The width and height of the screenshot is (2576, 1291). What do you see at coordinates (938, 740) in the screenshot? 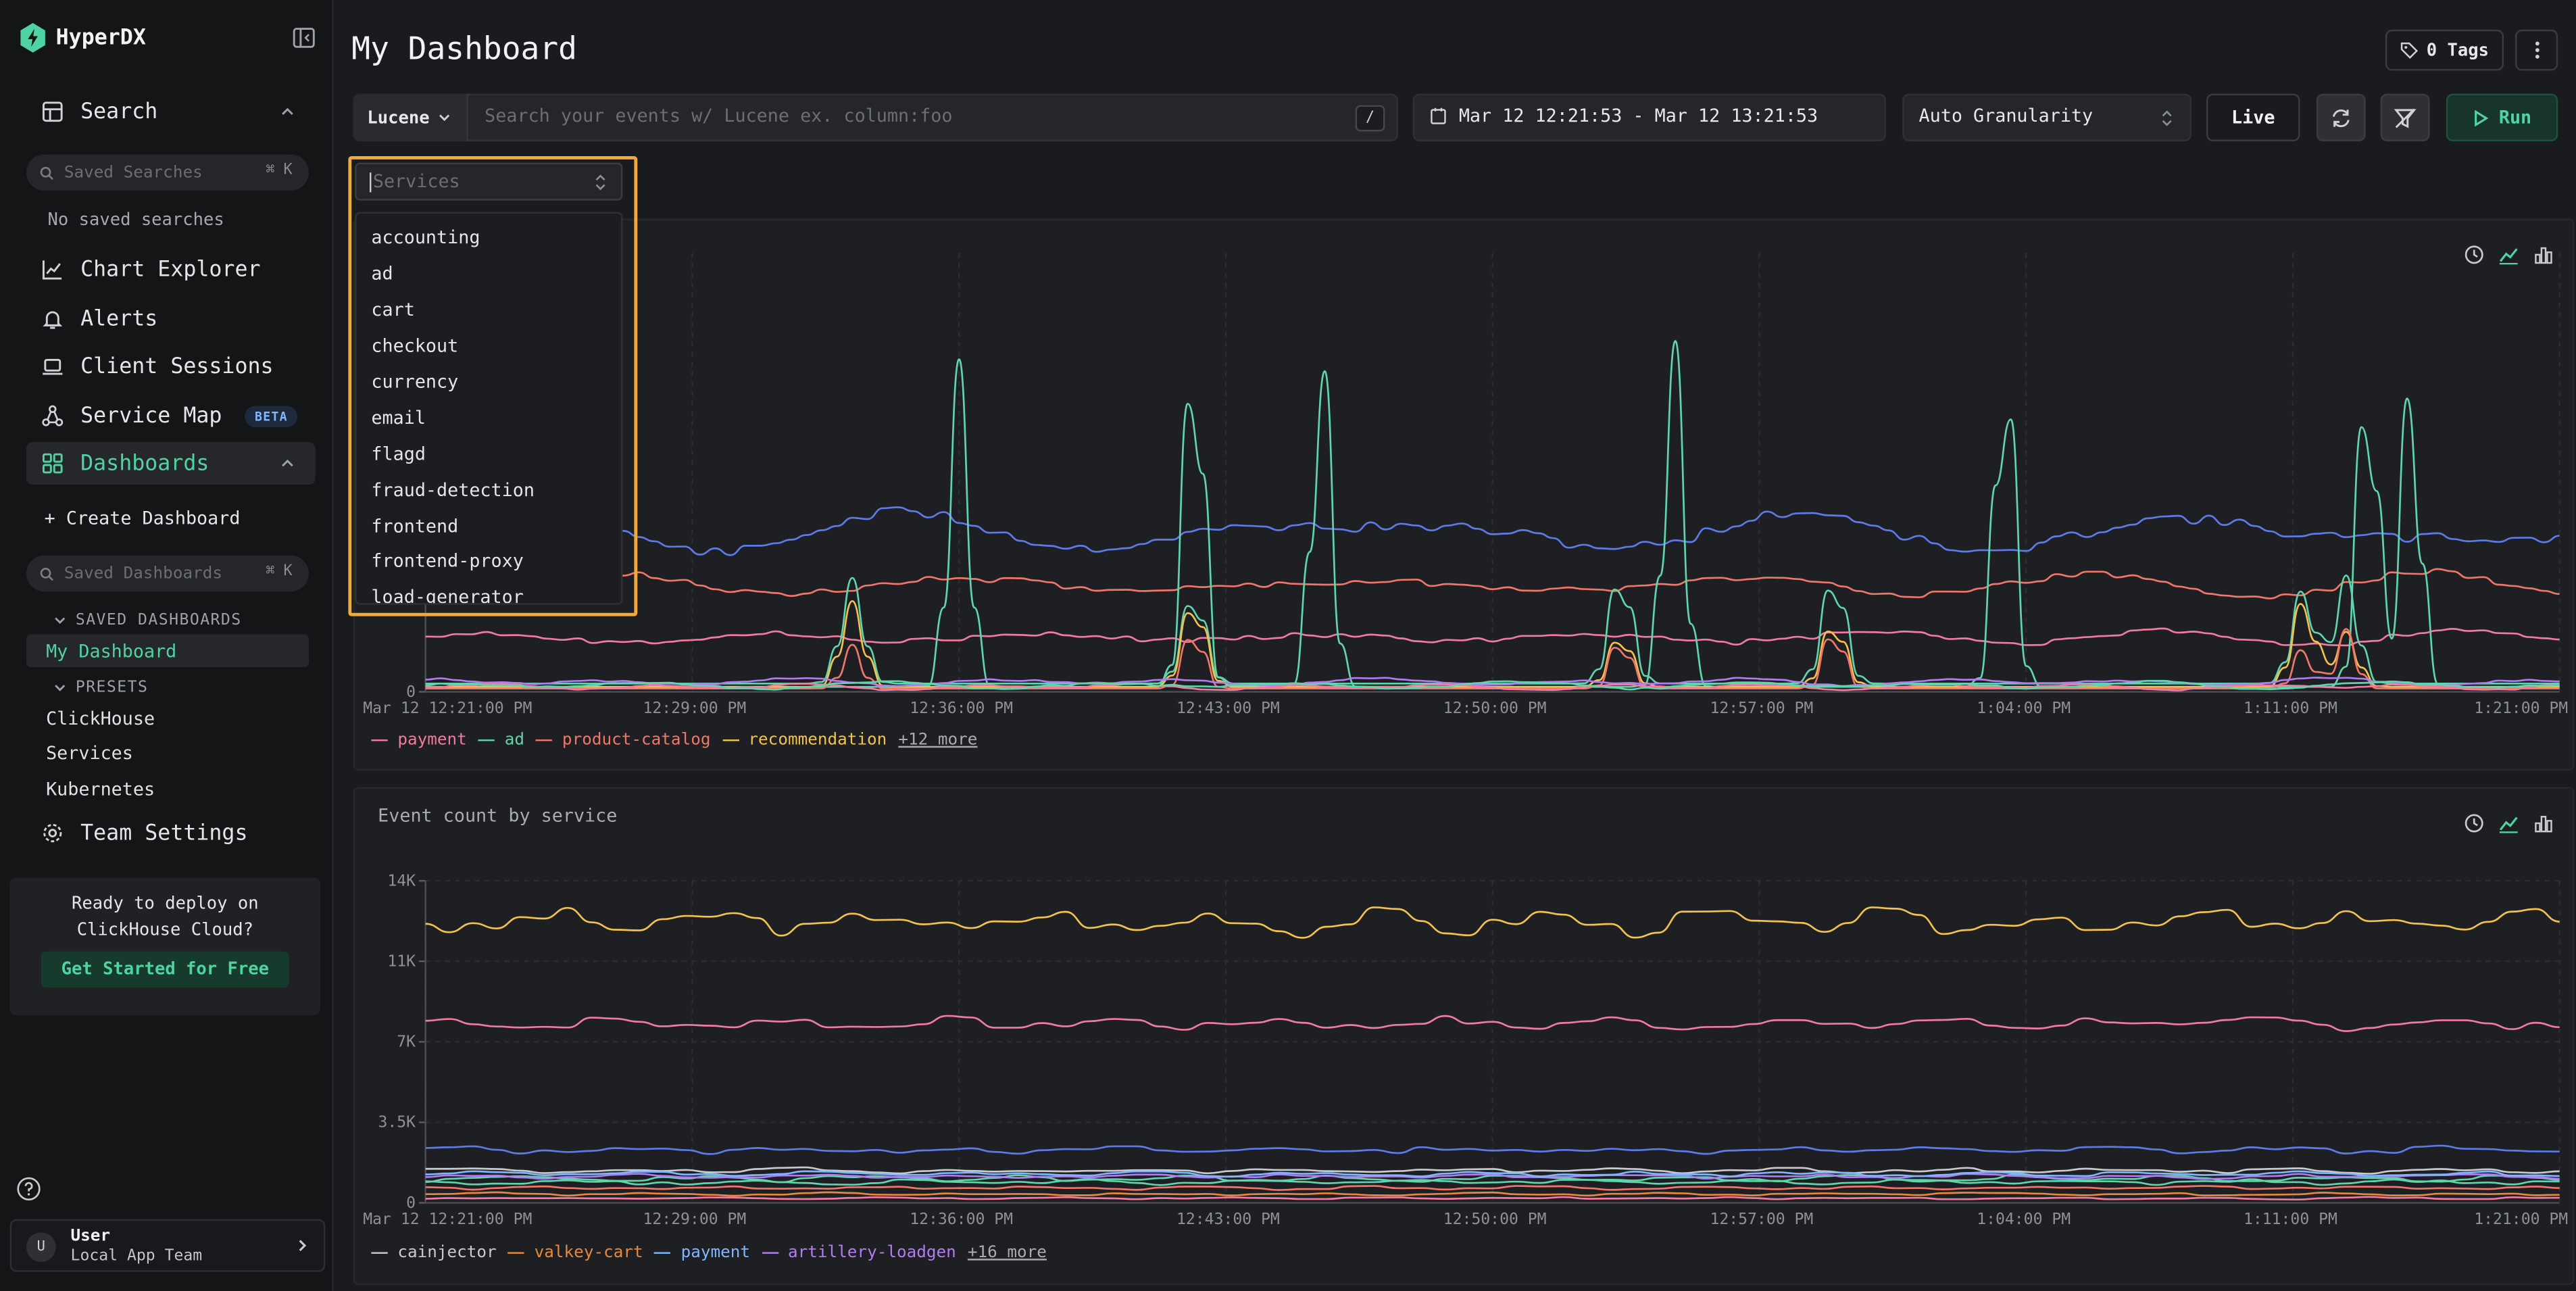
I see `legend-more-link: +12 more` at bounding box center [938, 740].